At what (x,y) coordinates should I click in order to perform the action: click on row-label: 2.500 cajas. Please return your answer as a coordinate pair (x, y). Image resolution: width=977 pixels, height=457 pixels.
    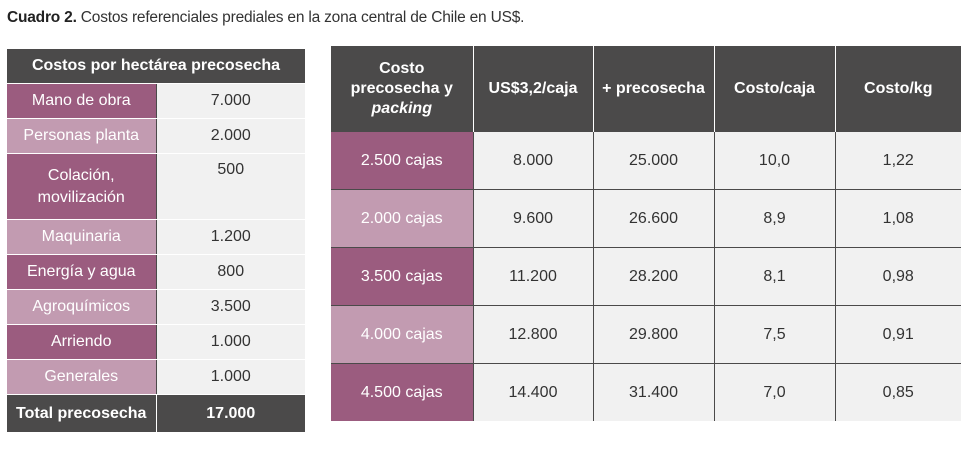
    Looking at the image, I should click on (402, 161).